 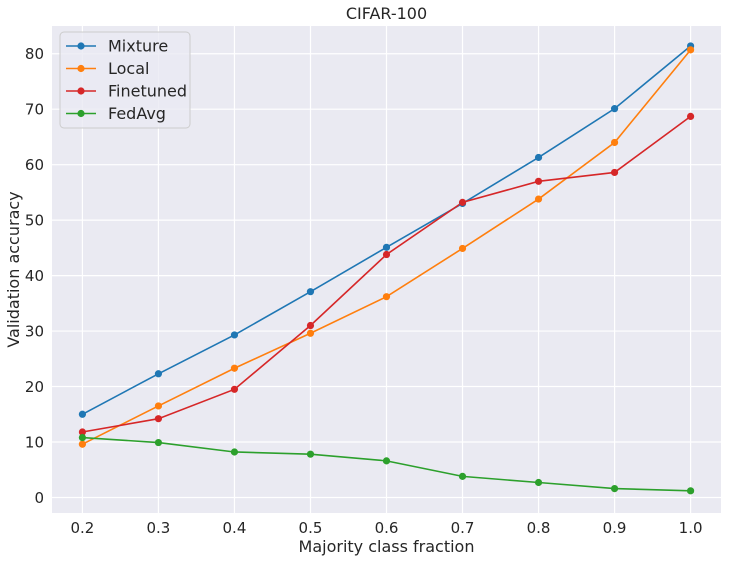 I want to click on legend-label-mixture: Mixture, so click(x=138, y=46).